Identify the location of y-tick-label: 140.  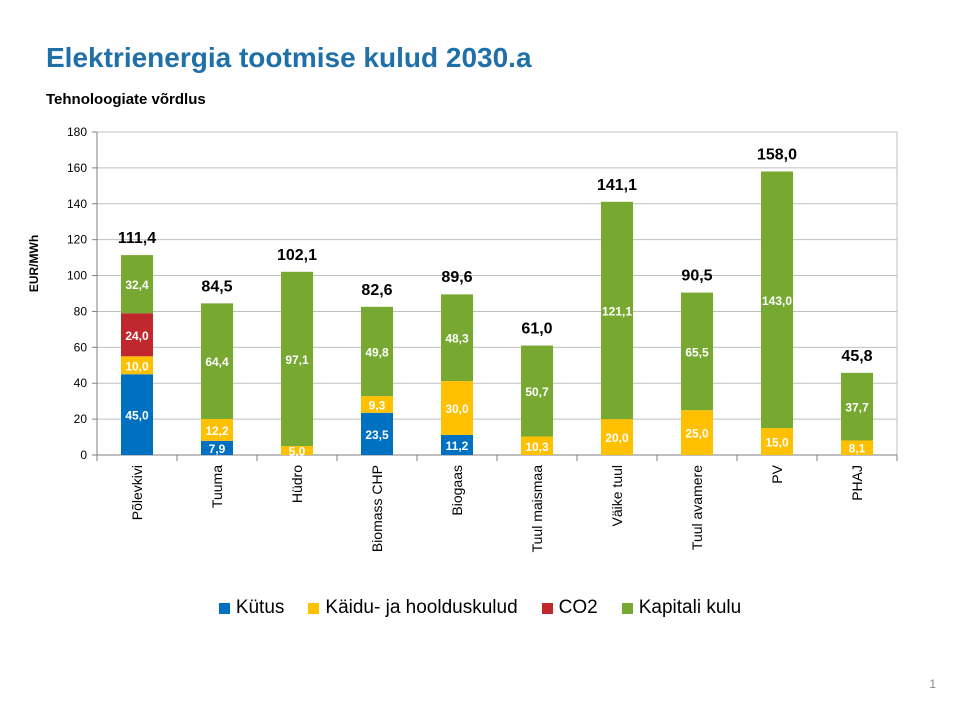
(77, 204).